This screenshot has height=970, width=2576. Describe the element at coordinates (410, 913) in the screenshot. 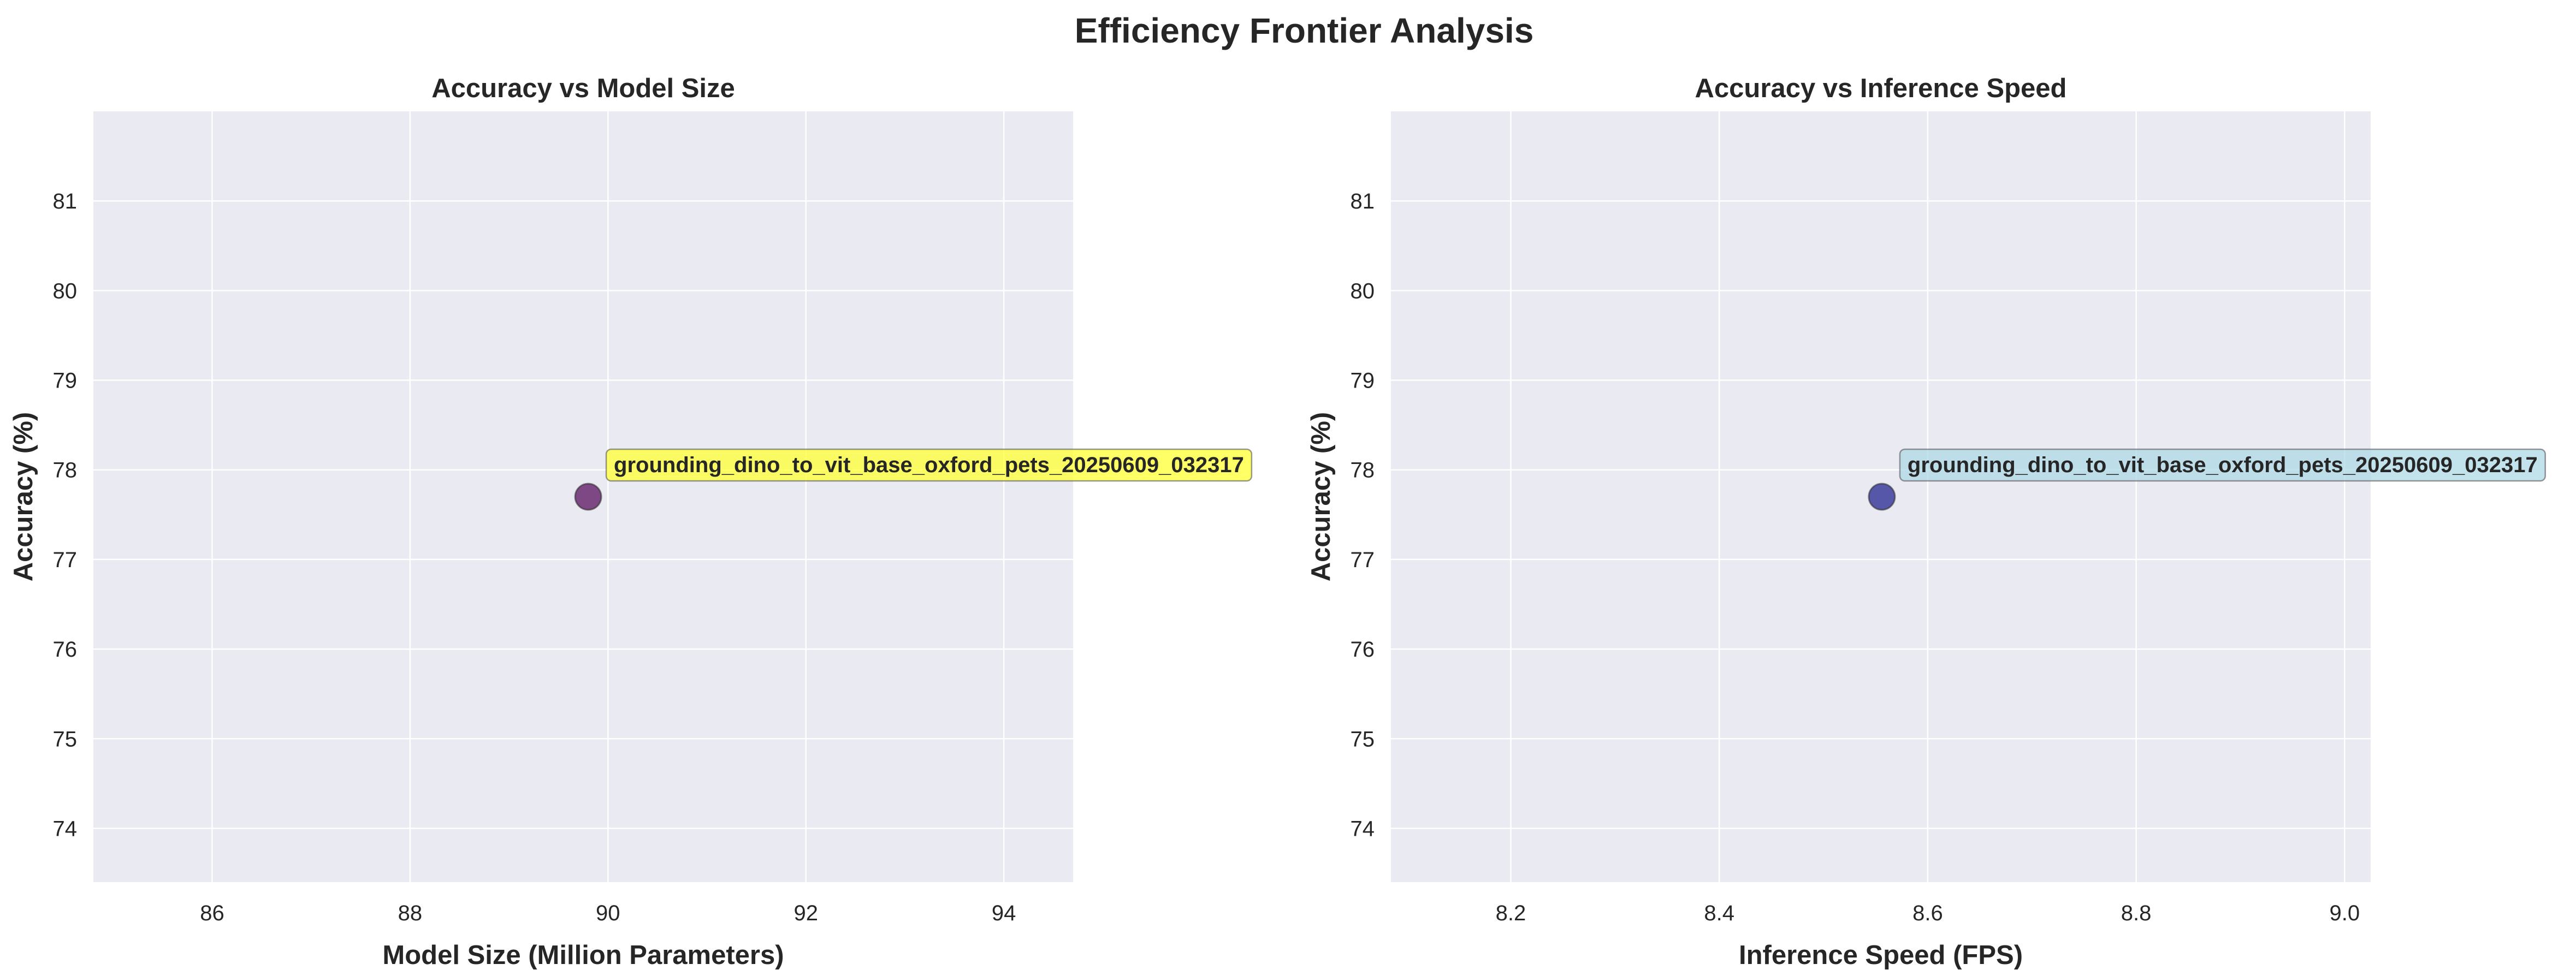

I see `x-tick-label: 88` at that location.